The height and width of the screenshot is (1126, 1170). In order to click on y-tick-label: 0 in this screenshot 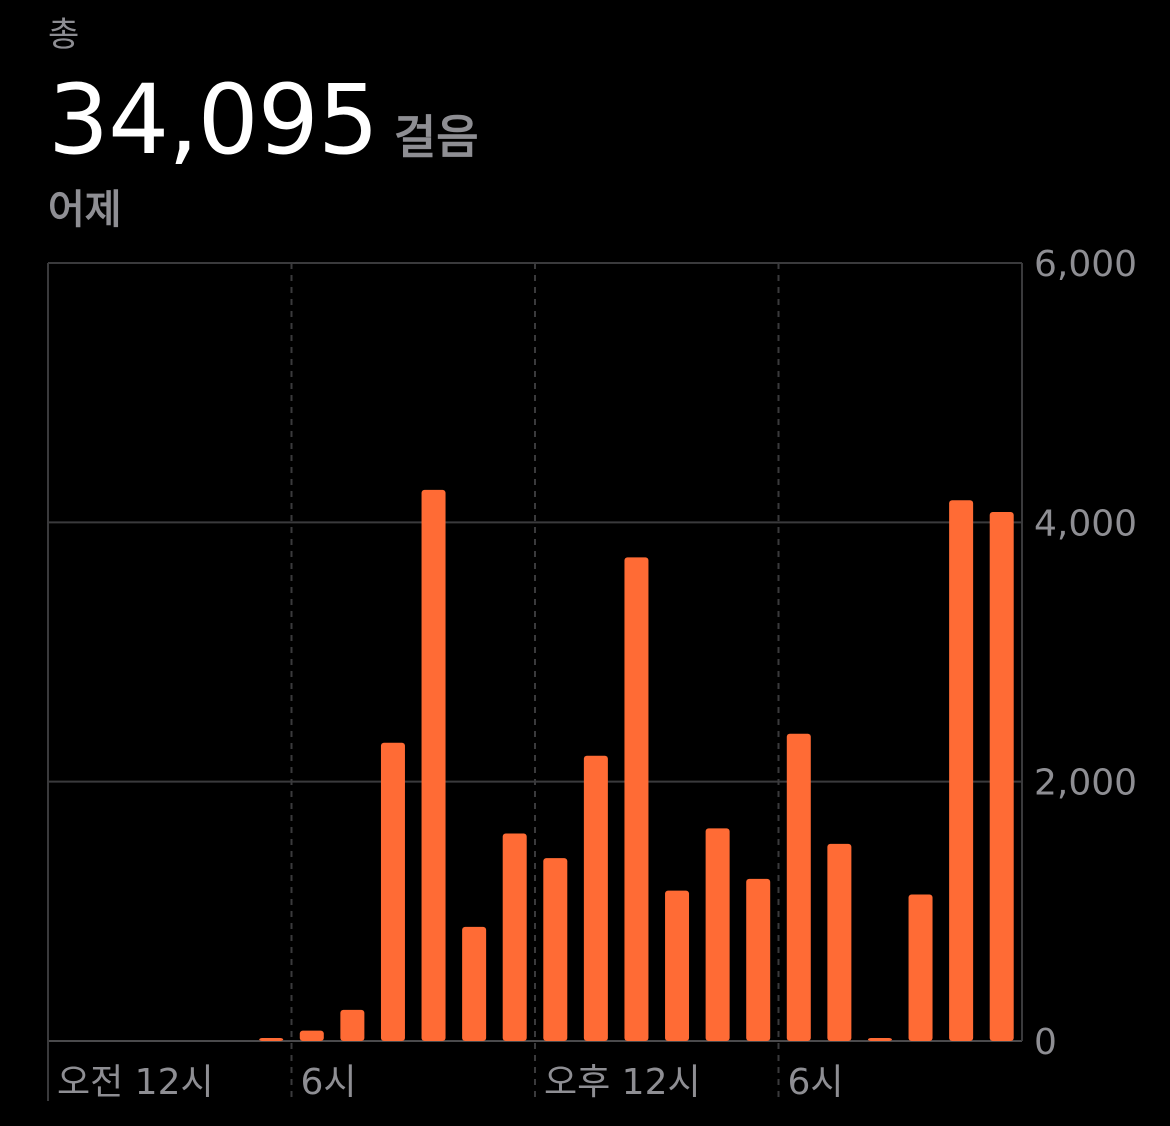, I will do `click(1045, 1042)`.